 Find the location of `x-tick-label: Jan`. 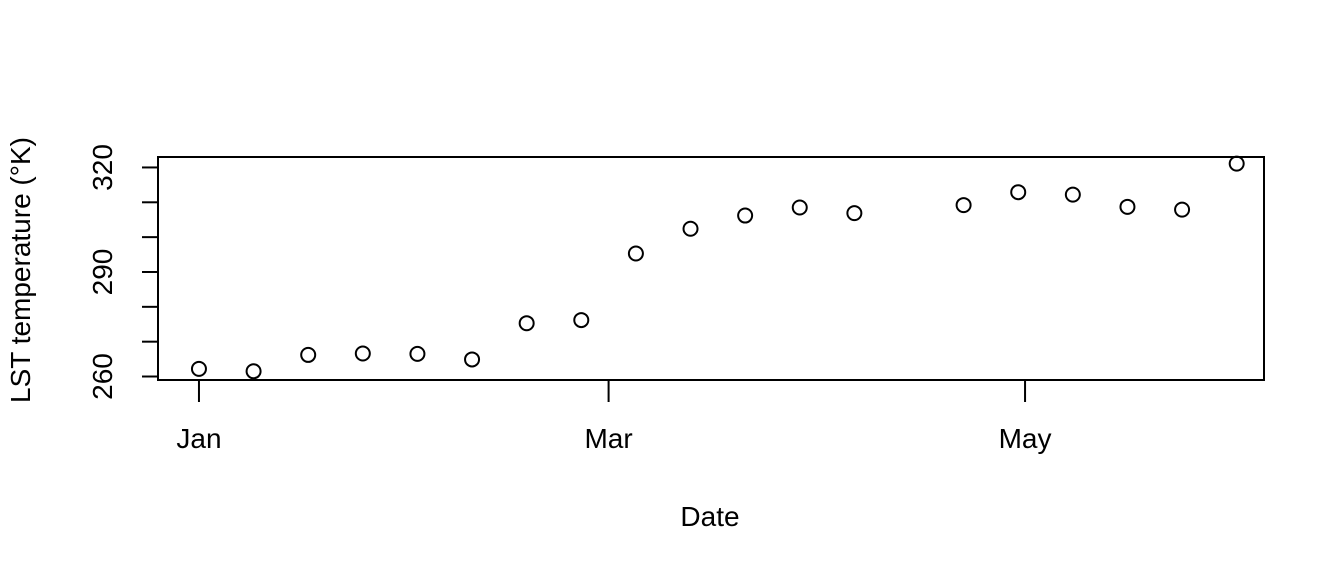

x-tick-label: Jan is located at coordinates (198, 438).